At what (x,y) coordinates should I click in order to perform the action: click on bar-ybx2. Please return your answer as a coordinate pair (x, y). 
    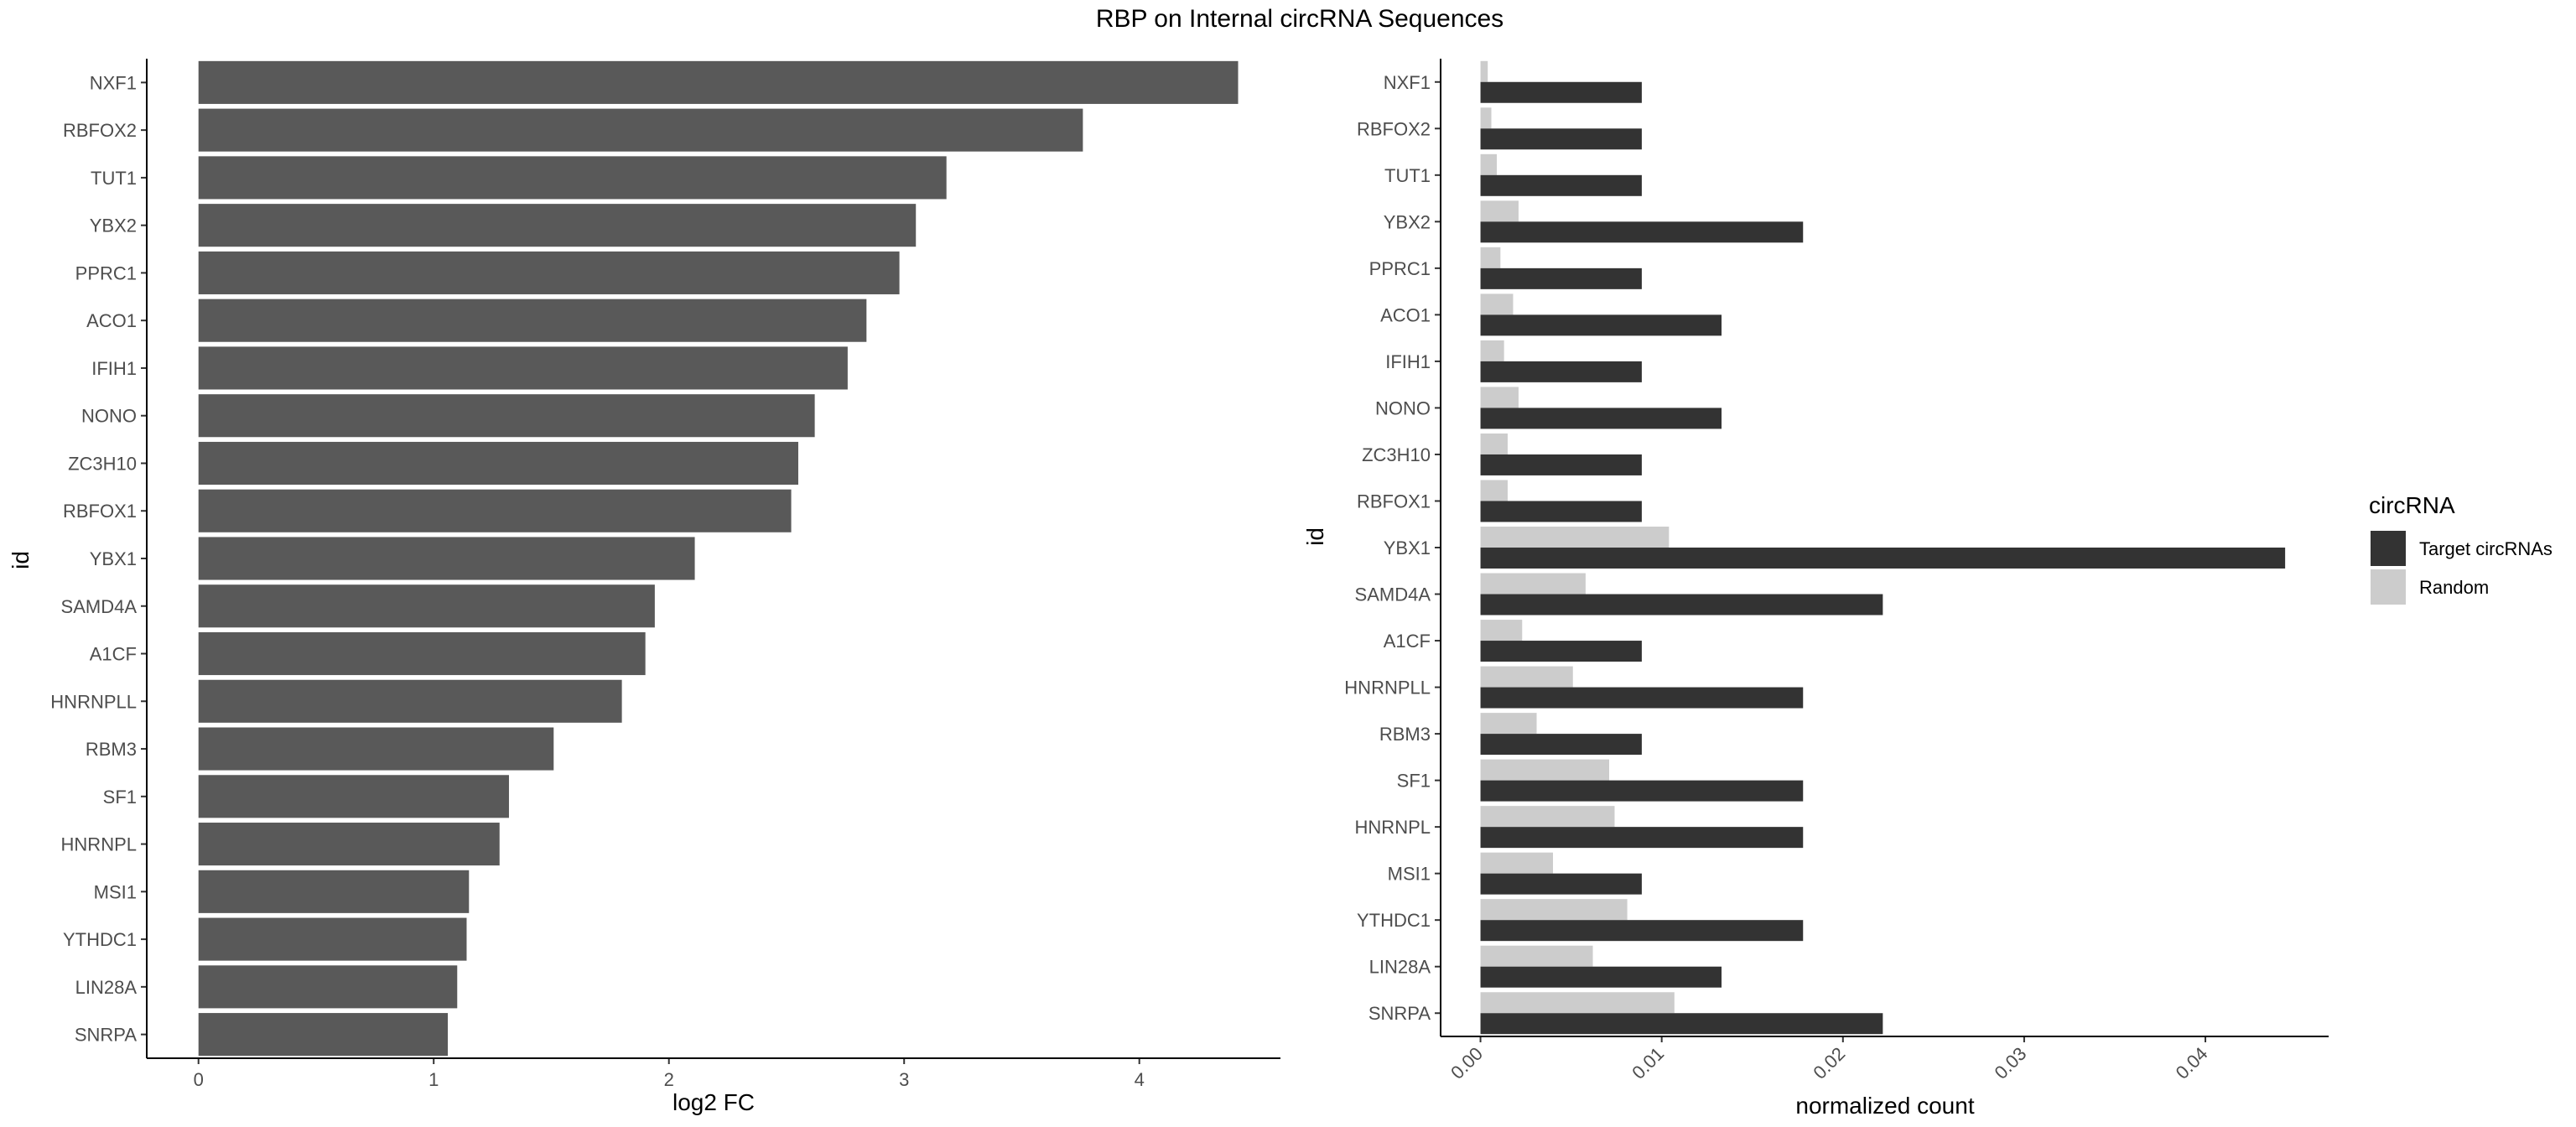
    Looking at the image, I should click on (557, 225).